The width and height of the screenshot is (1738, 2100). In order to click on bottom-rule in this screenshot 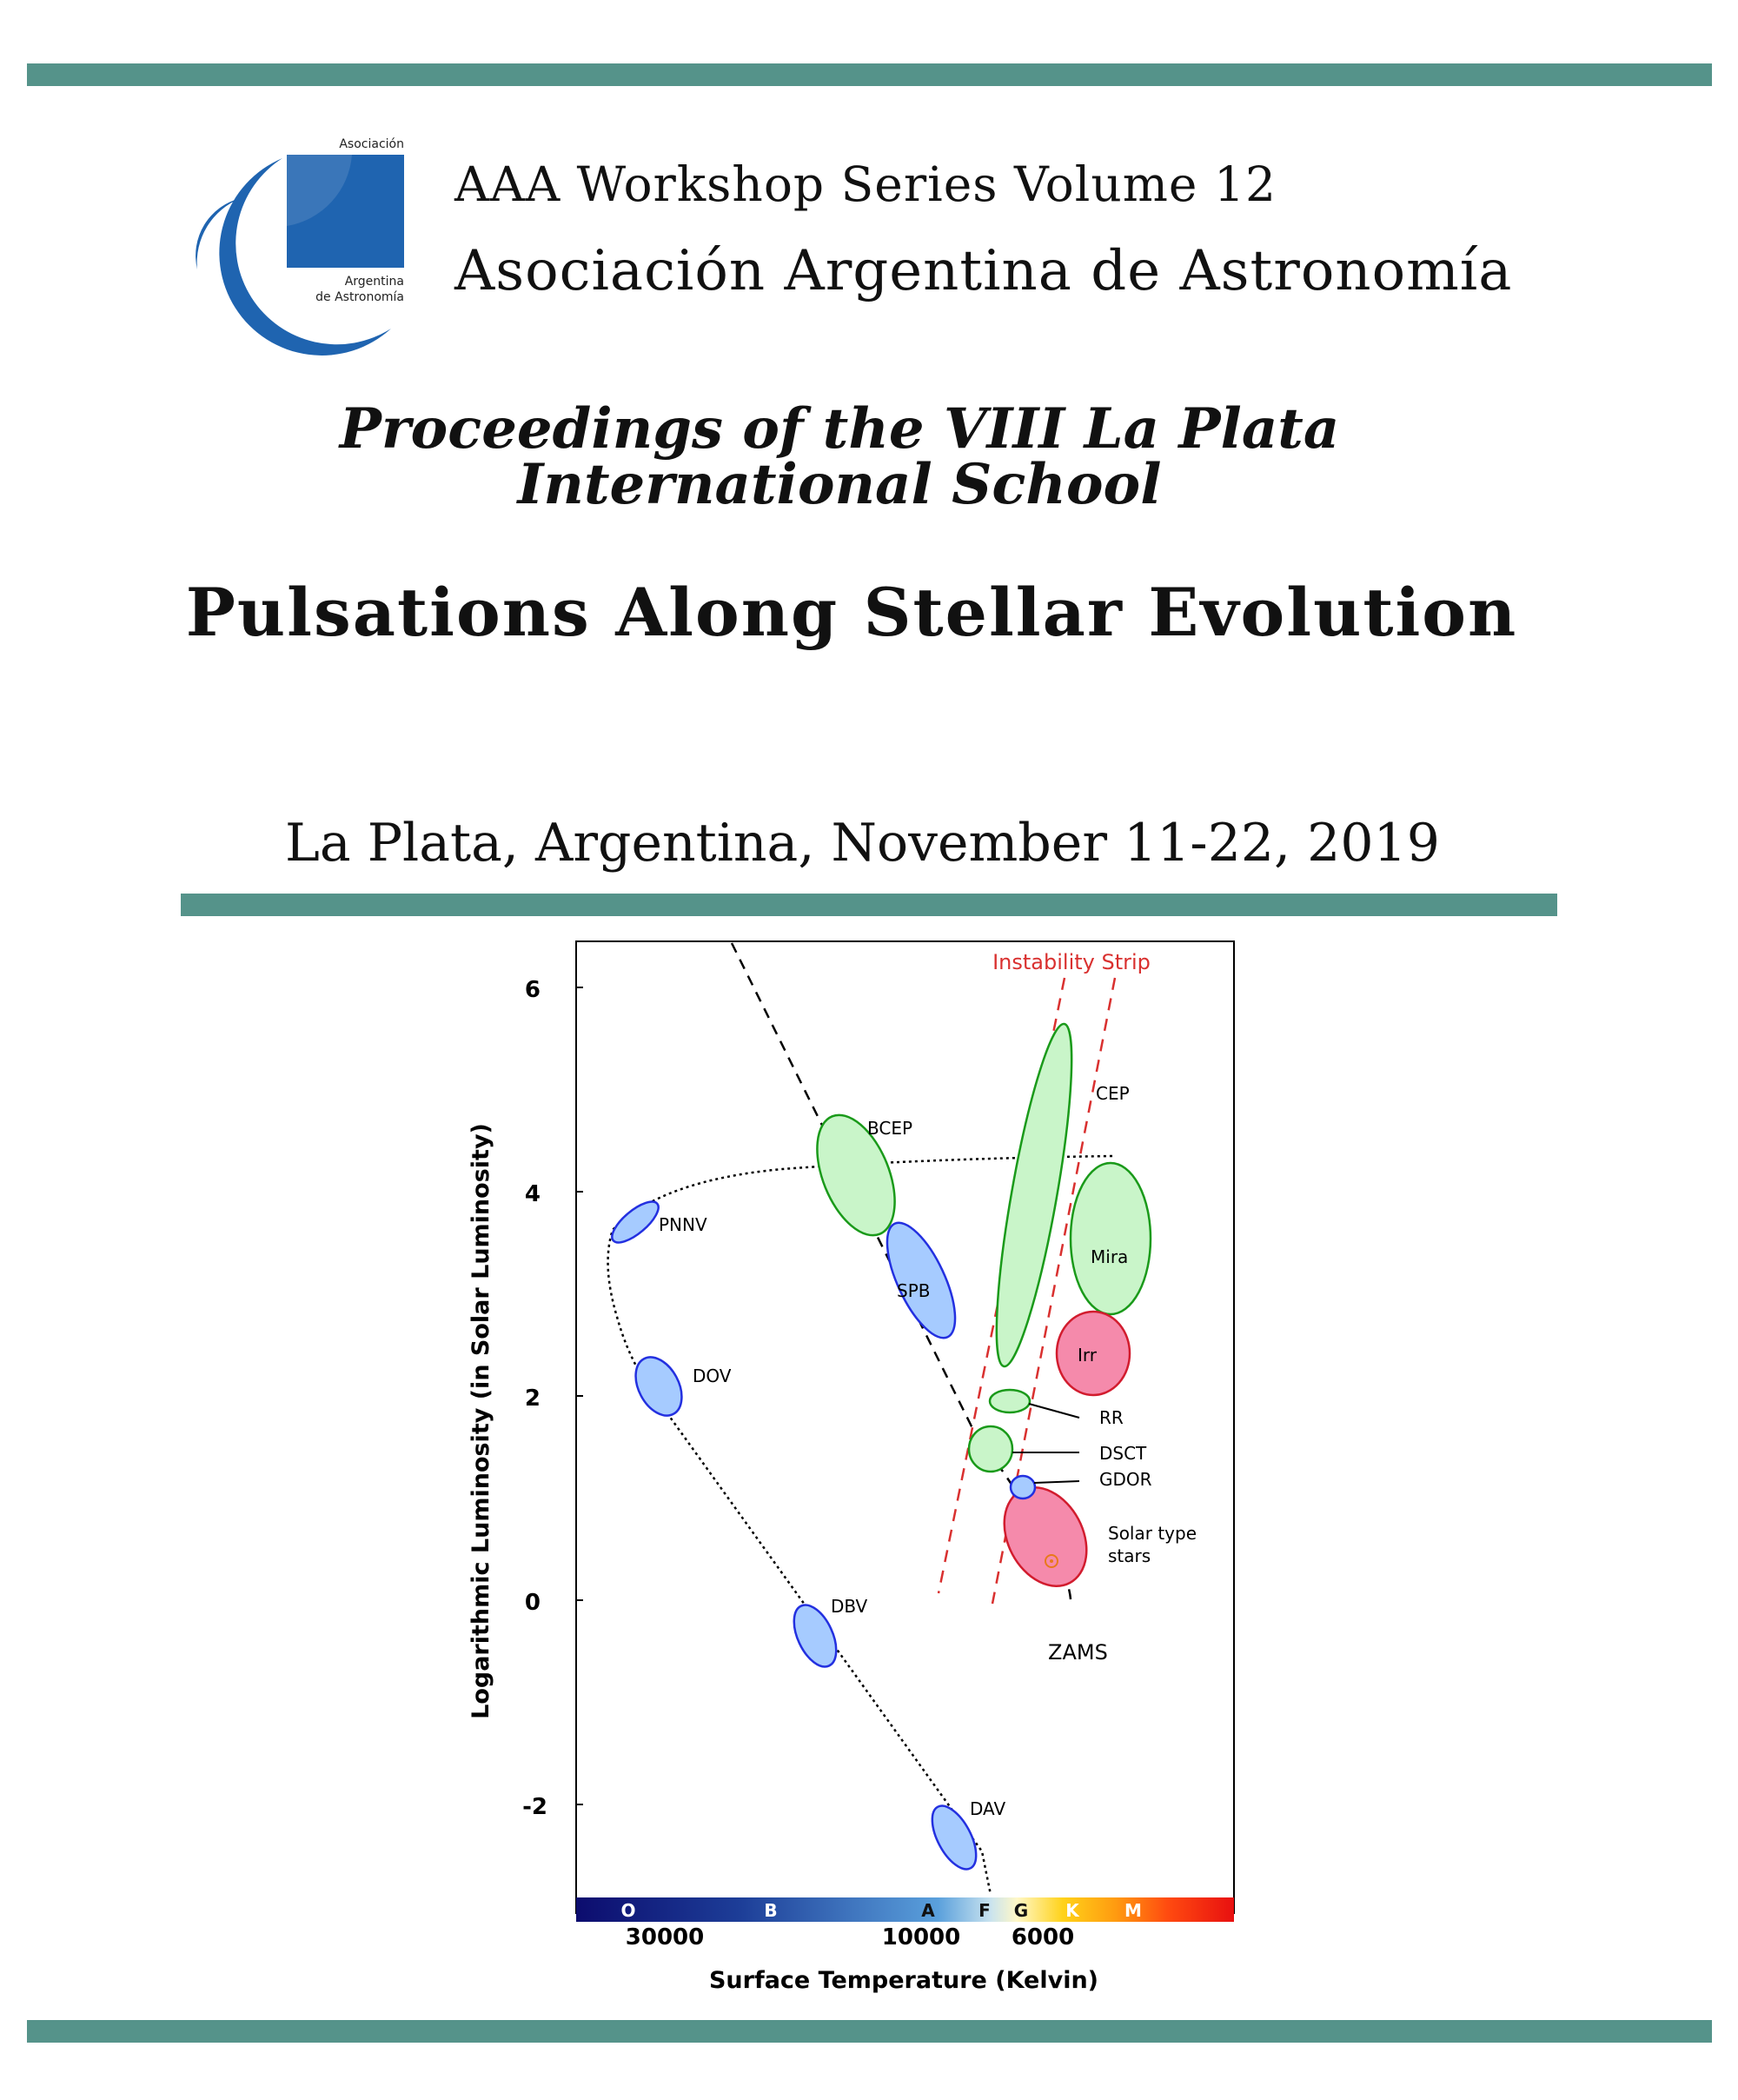, I will do `click(869, 2032)`.